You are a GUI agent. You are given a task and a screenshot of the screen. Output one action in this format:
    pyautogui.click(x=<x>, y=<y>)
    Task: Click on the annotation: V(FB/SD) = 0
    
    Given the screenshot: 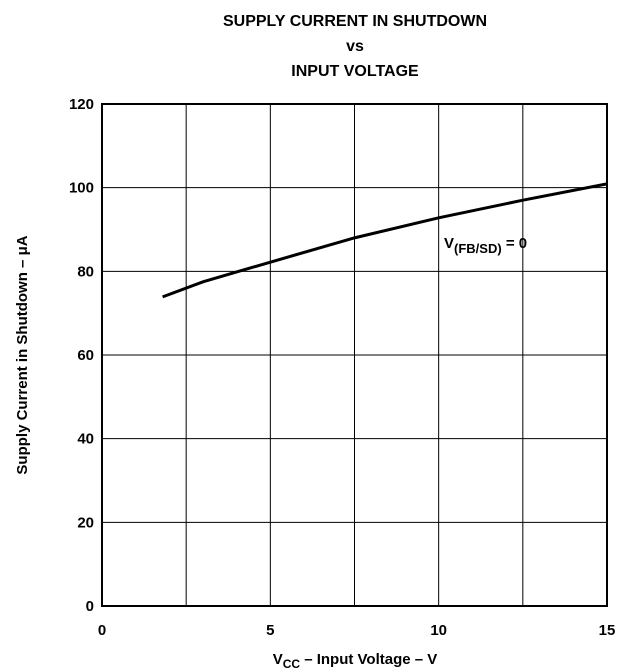 What is the action you would take?
    pyautogui.click(x=485, y=245)
    